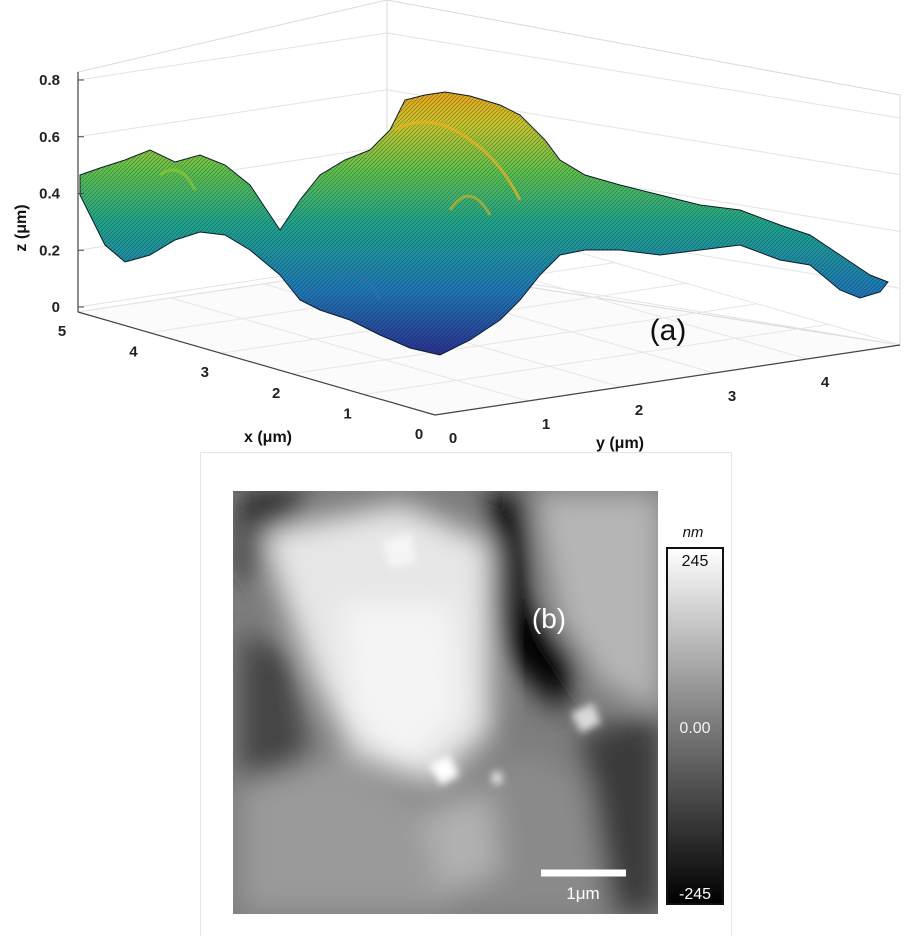 Image resolution: width=912 pixels, height=941 pixels. What do you see at coordinates (50, 194) in the screenshot?
I see `z-tick-label: 0.4` at bounding box center [50, 194].